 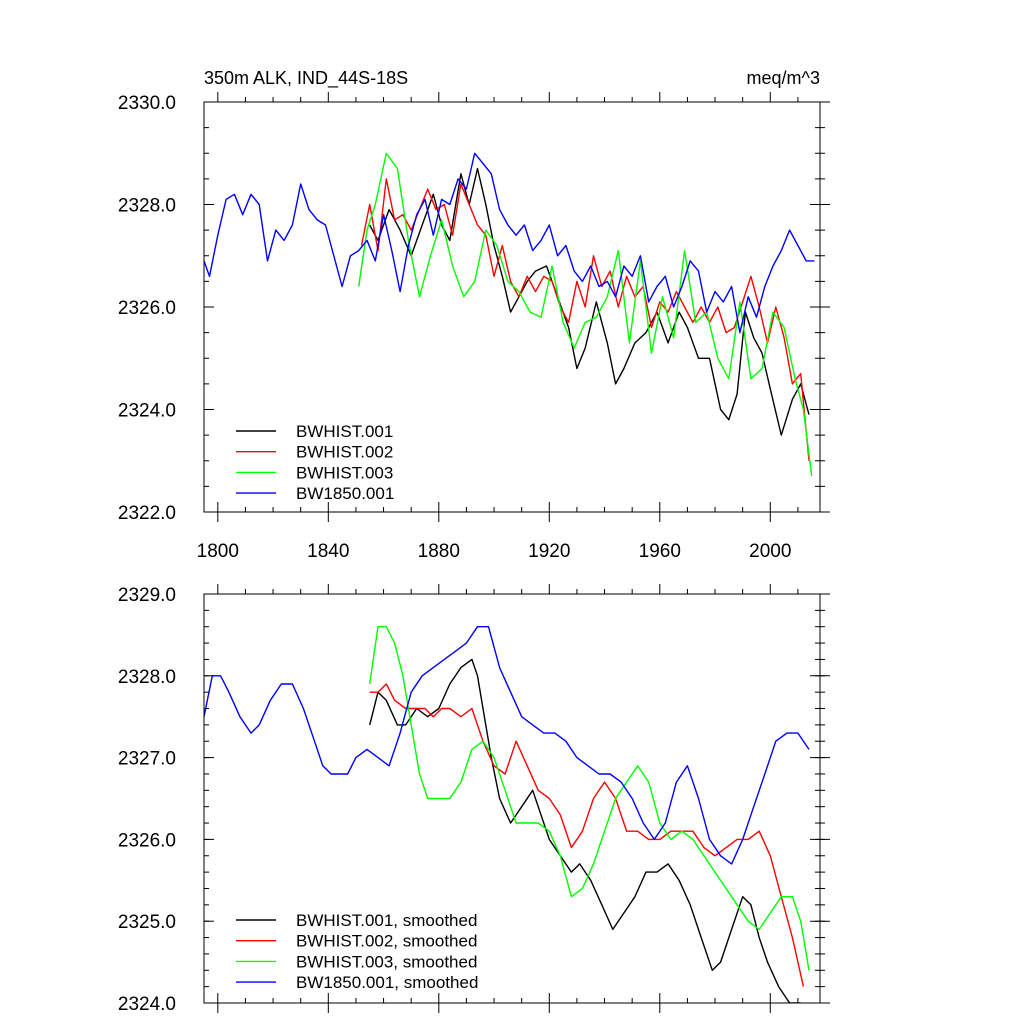 I want to click on top-legend-label-3: BWHIST.003, so click(x=344, y=472).